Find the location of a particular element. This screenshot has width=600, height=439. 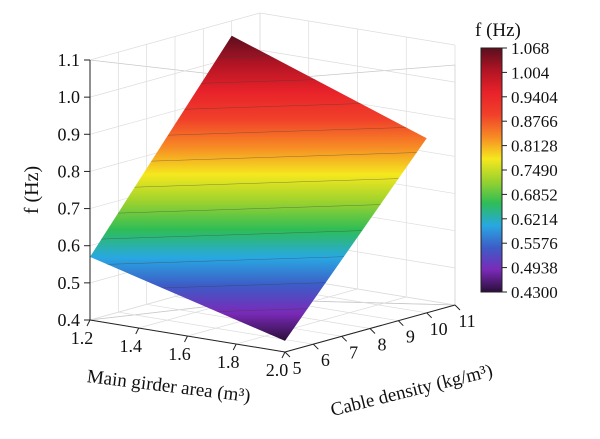

y-tick-label: 6 is located at coordinates (325, 360).